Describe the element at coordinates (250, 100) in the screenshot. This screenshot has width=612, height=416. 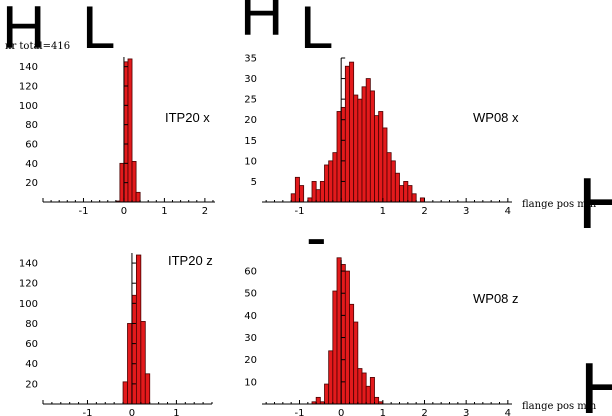
I see `y-tick-label: 25` at that location.